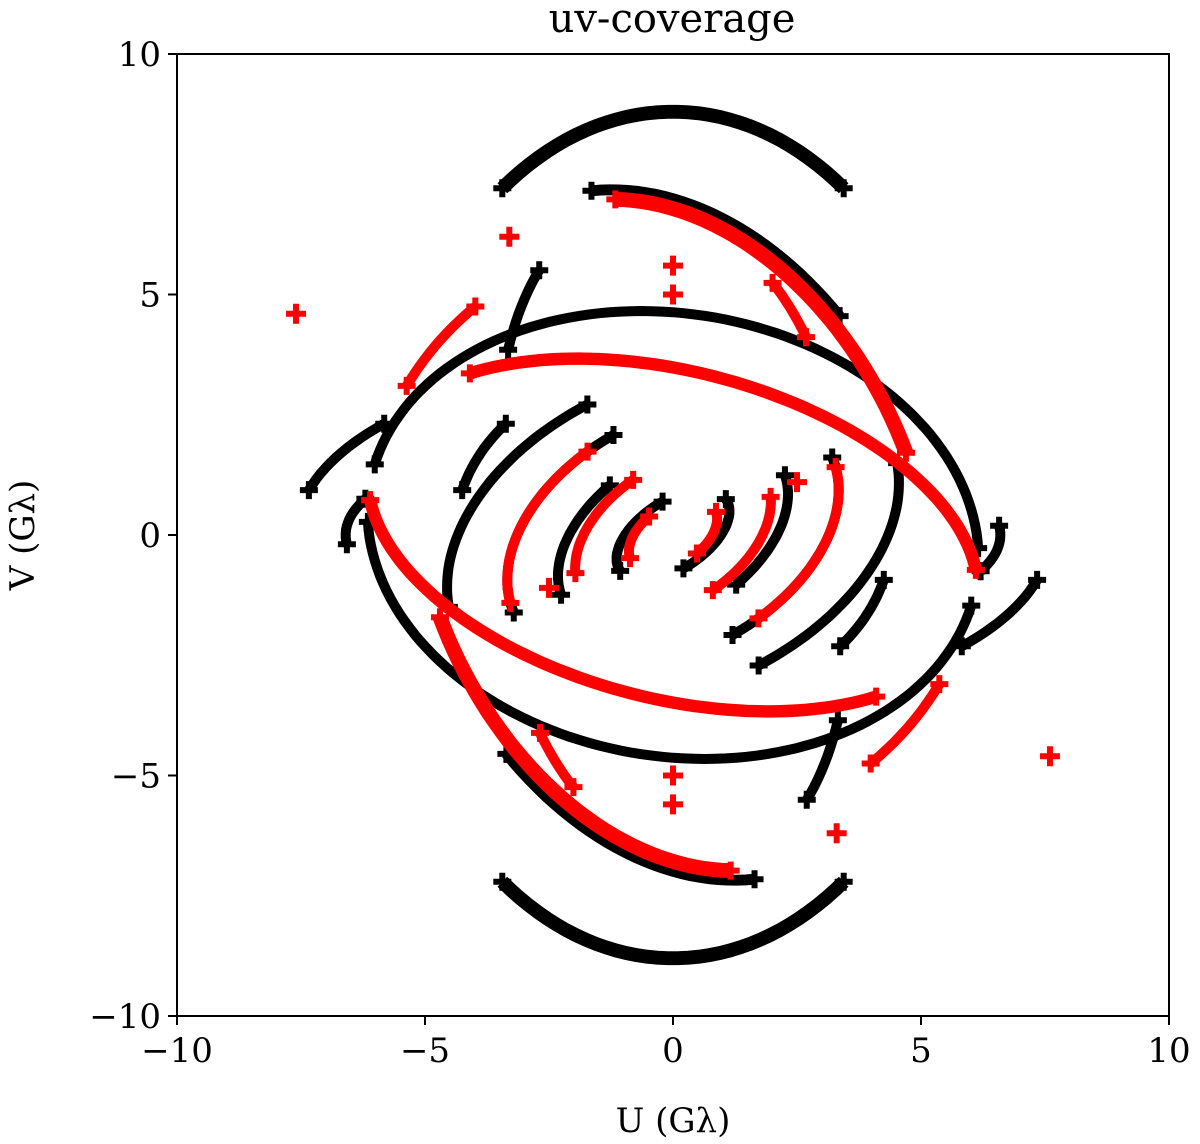 This screenshot has width=1200, height=1144. Describe the element at coordinates (133, 536) in the screenshot. I see `y-axis: −10 −5 0 5 10` at that location.